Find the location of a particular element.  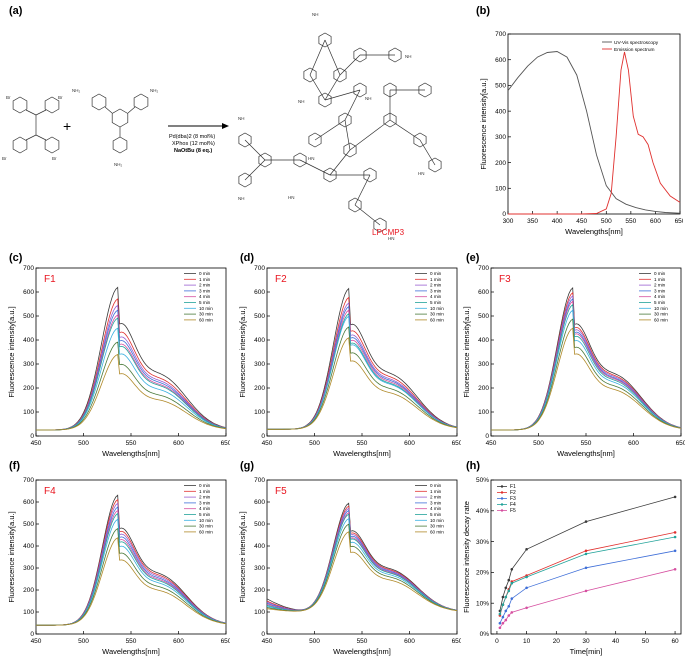

legend-entry: UV-Vis spectroscopy is located at coordinates (636, 43).